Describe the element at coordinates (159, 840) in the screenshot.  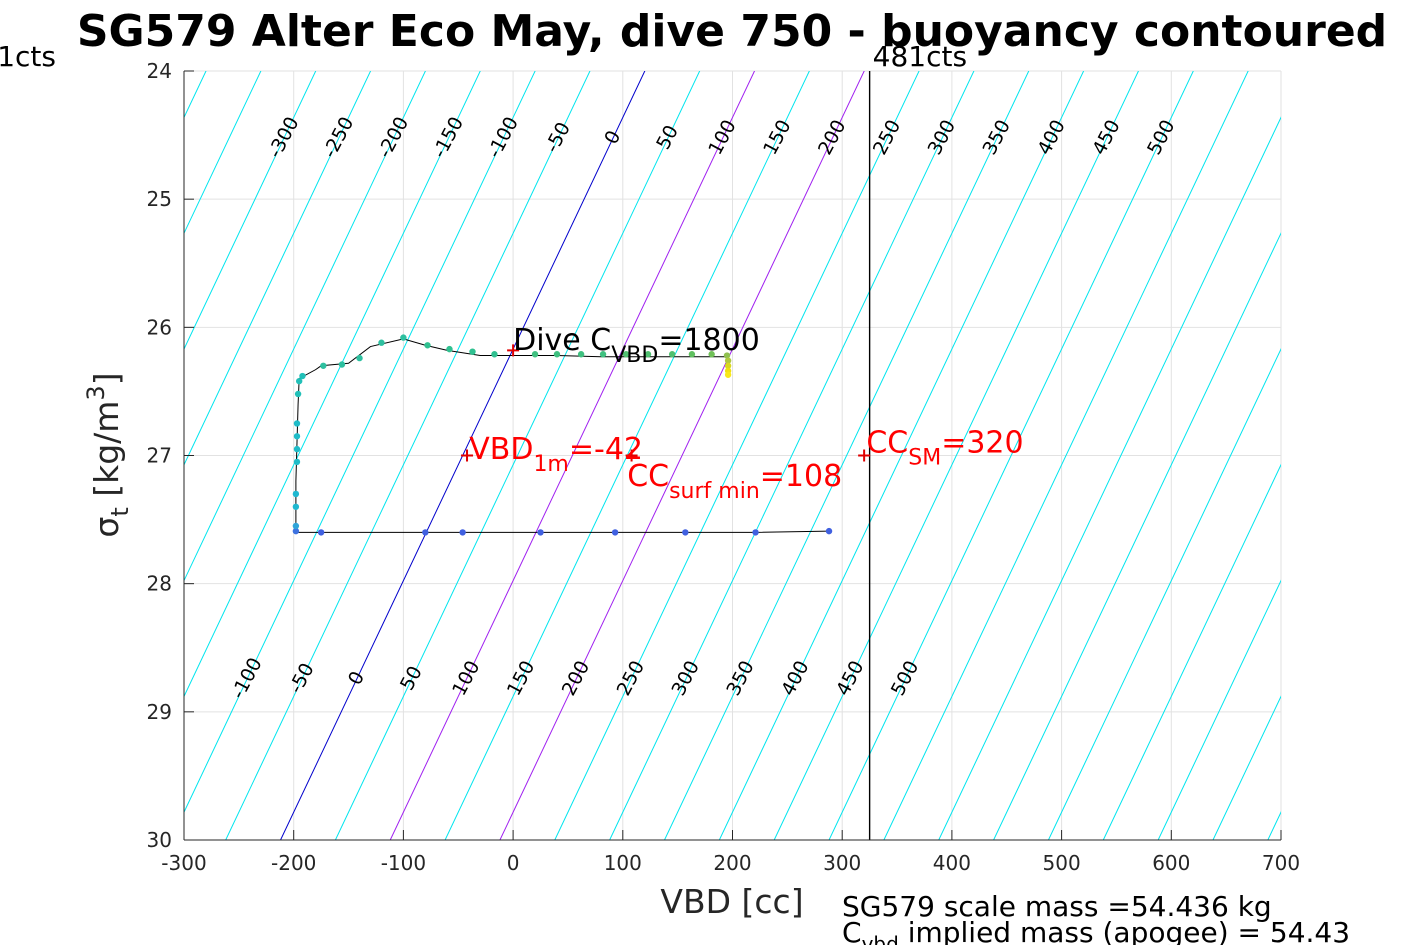
I see `y-tick-label: 30` at that location.